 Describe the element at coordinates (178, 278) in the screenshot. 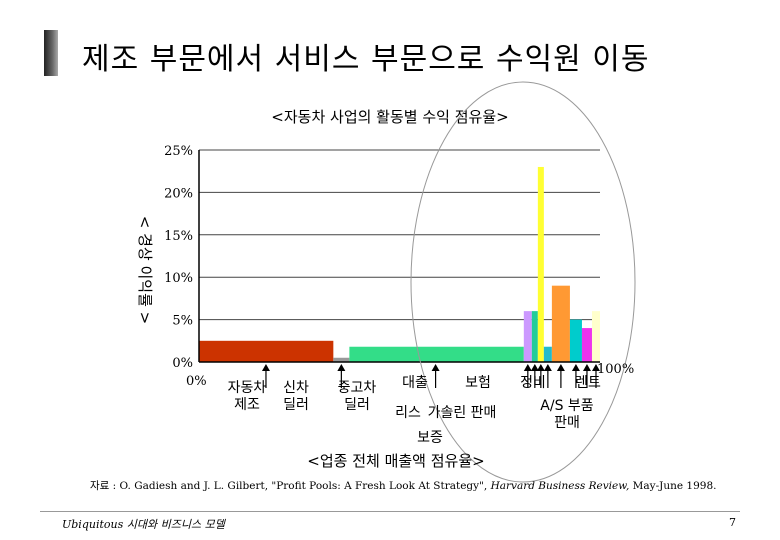

I see `y-tick-label: 10%` at that location.